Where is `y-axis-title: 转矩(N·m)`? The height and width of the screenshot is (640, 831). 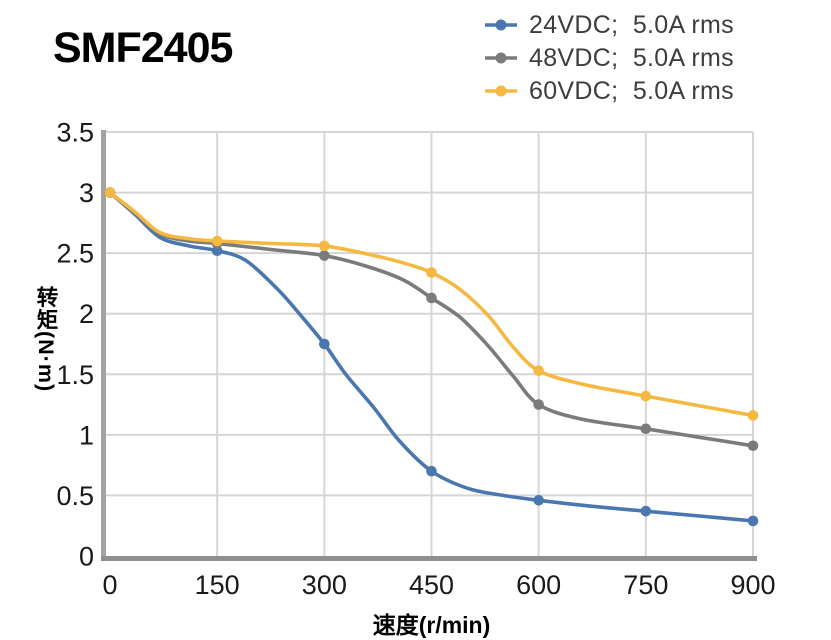 y-axis-title: 转矩(N·m) is located at coordinates (46, 339).